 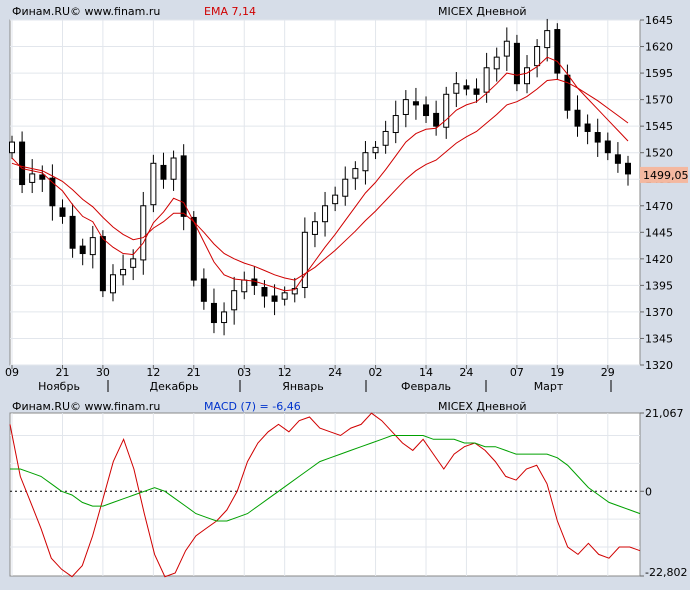 I want to click on month-axis: Ноябрь Декабрь Январь Февраль Март, so click(x=325, y=386).